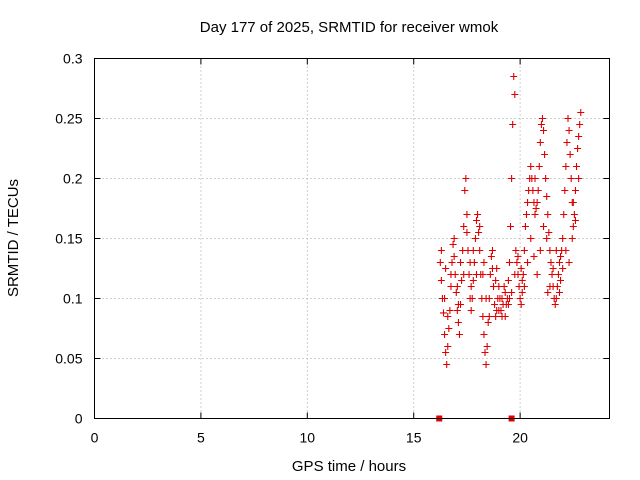 This screenshot has width=640, height=480. What do you see at coordinates (414, 438) in the screenshot?
I see `x-tick-label: 15` at bounding box center [414, 438].